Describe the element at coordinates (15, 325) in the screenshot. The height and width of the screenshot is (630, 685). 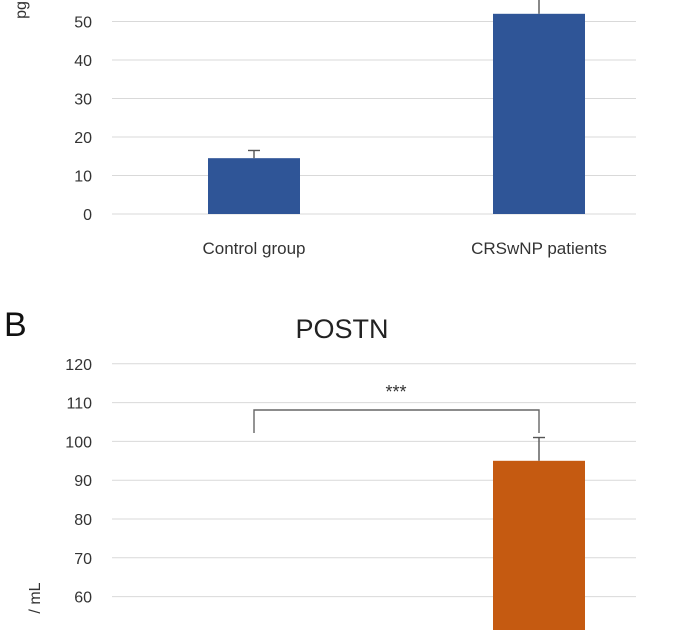
I see `panel-b-label: B` at that location.